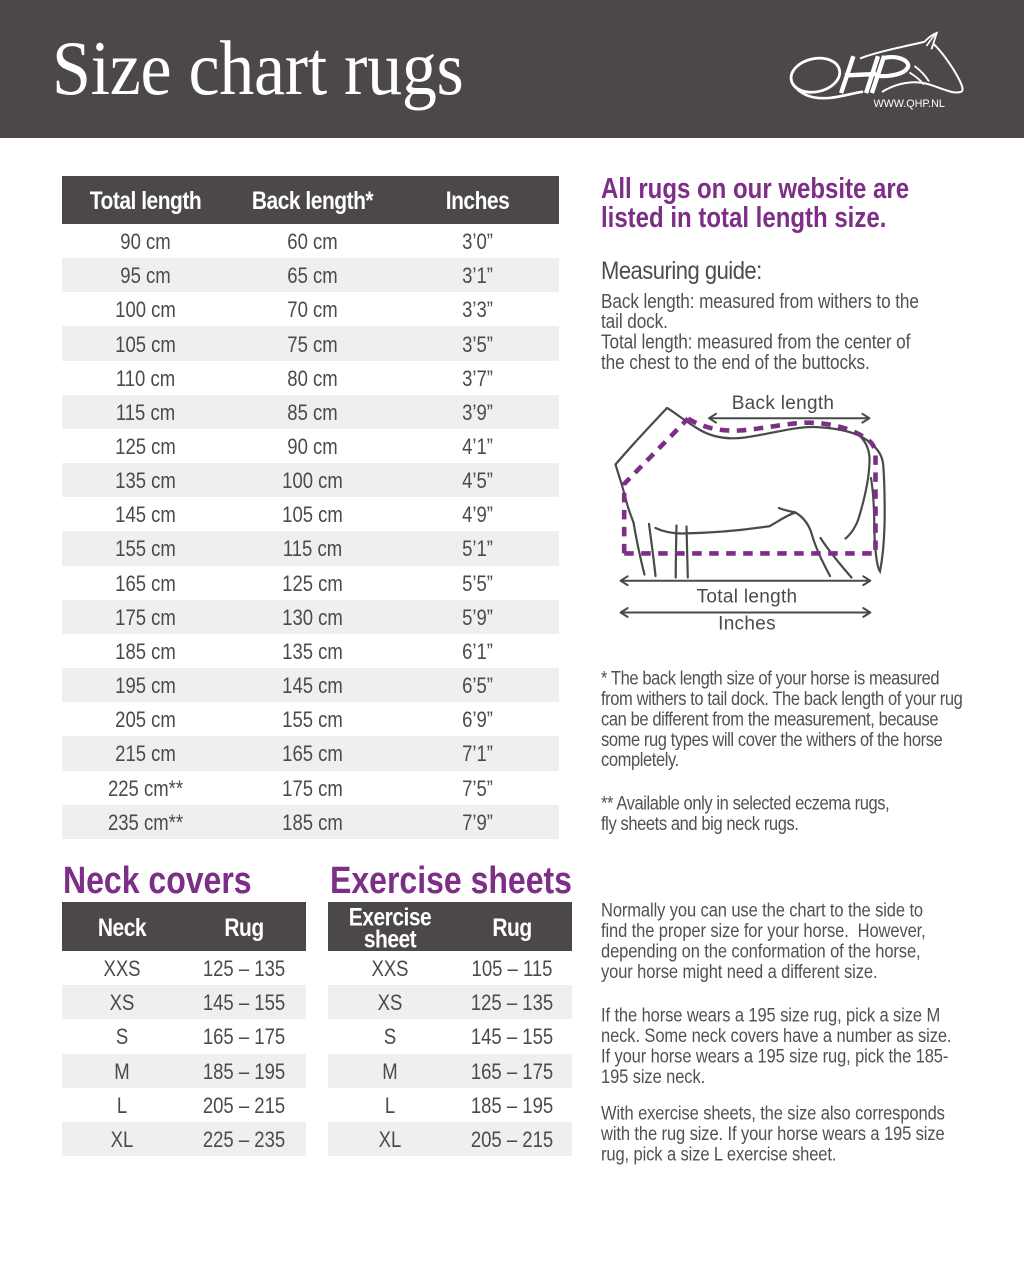 This screenshot has height=1280, width=1024. I want to click on svg-text: Back length, so click(783, 403).